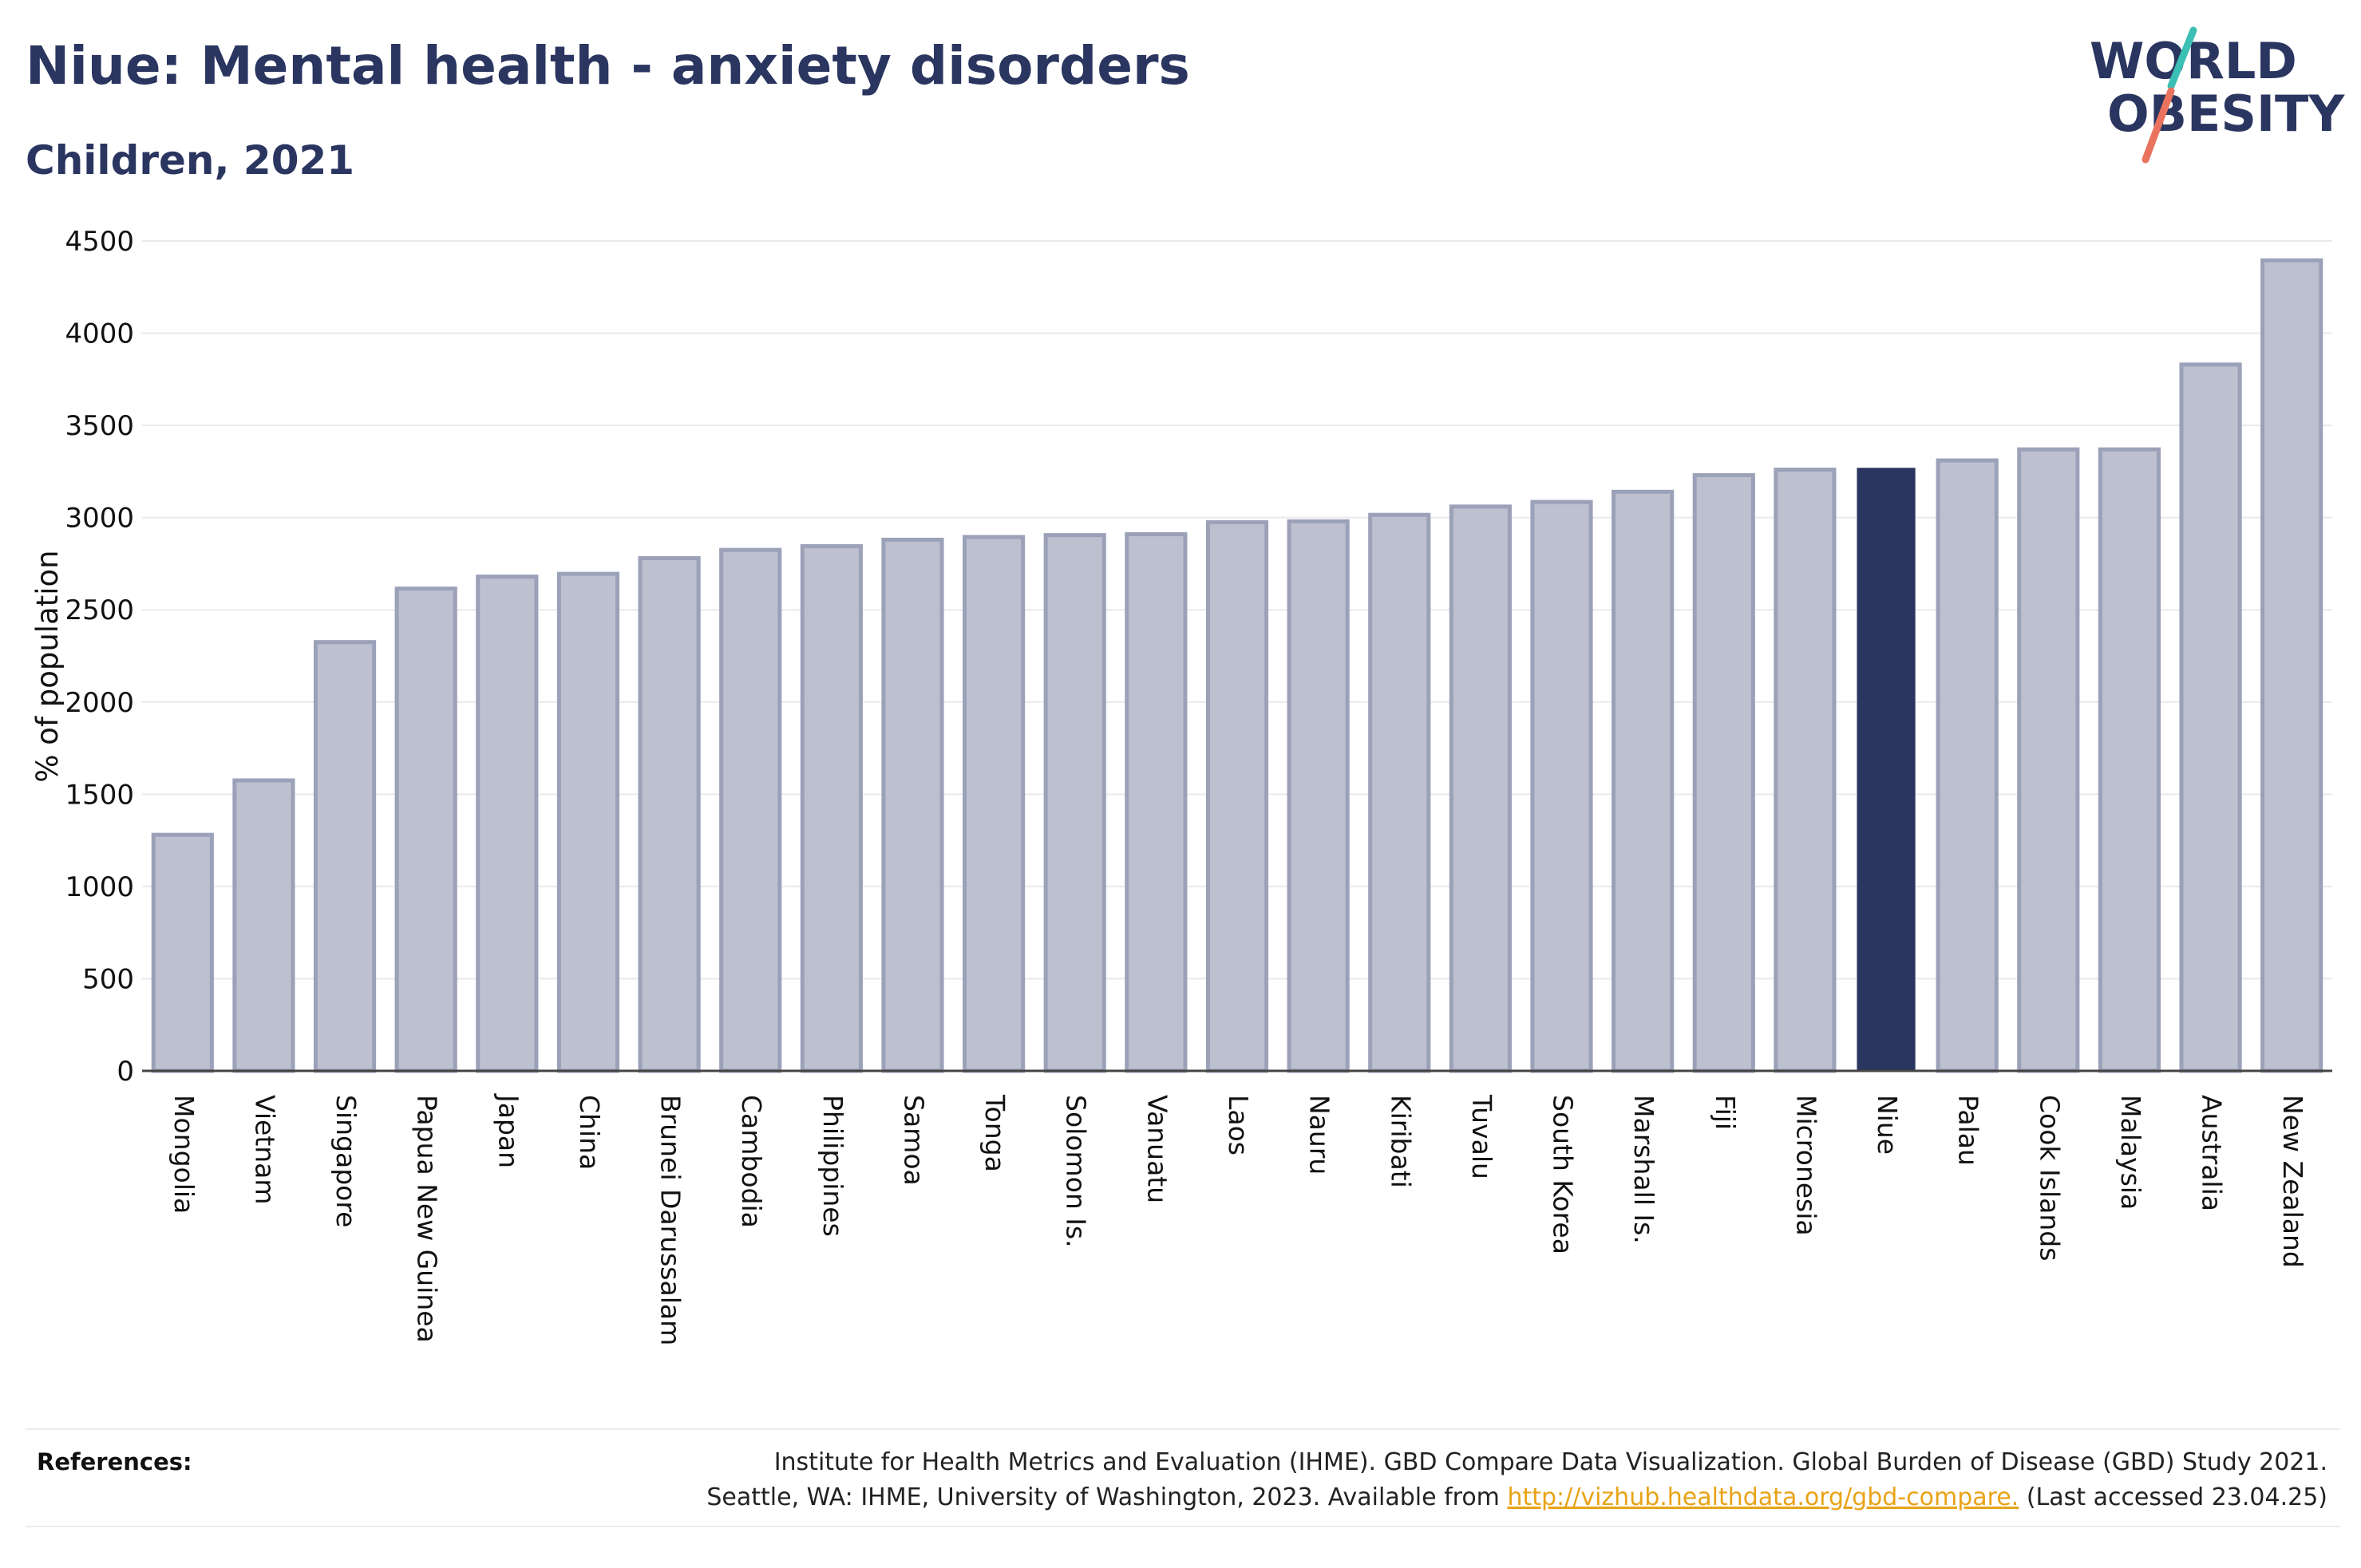 Image resolution: width=2361 pixels, height=1568 pixels. I want to click on bar-tonga, so click(994, 804).